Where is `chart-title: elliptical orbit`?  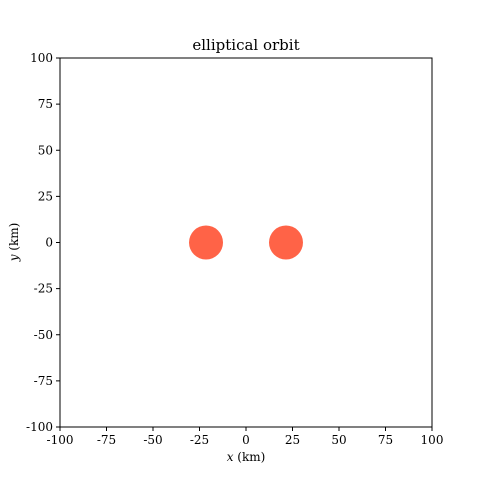 chart-title: elliptical orbit is located at coordinates (245, 45).